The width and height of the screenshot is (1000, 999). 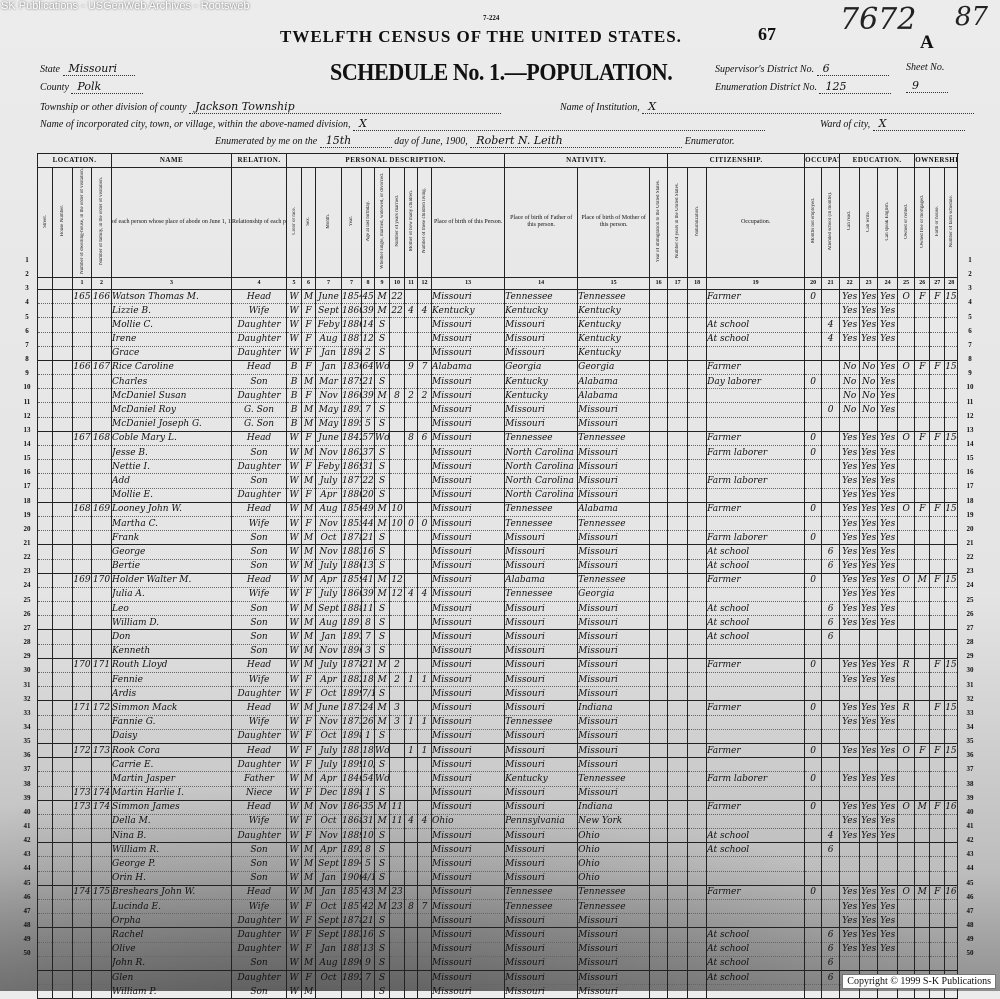 I want to click on column-number: 18, so click(x=697, y=283).